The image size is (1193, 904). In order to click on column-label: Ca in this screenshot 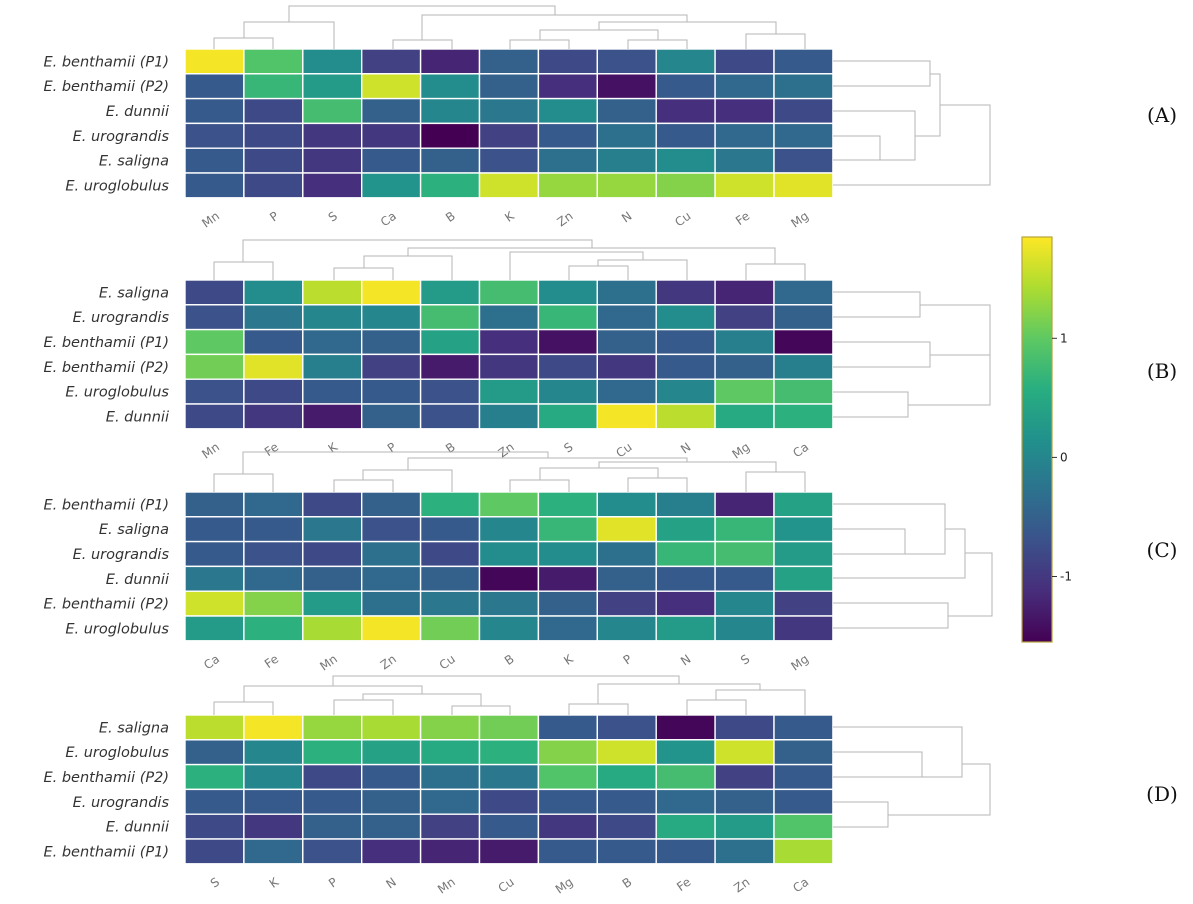, I will do `click(800, 450)`.